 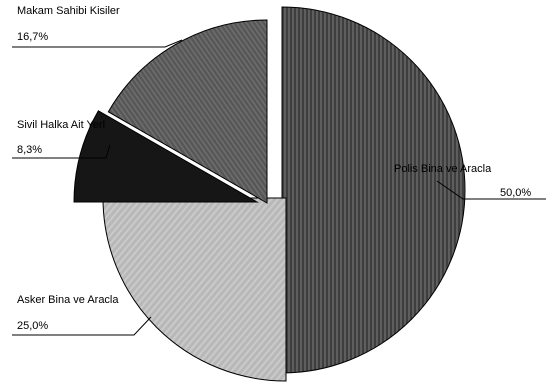 What do you see at coordinates (32, 37) in the screenshot?
I see `slice-pct-makam: 16,7%` at bounding box center [32, 37].